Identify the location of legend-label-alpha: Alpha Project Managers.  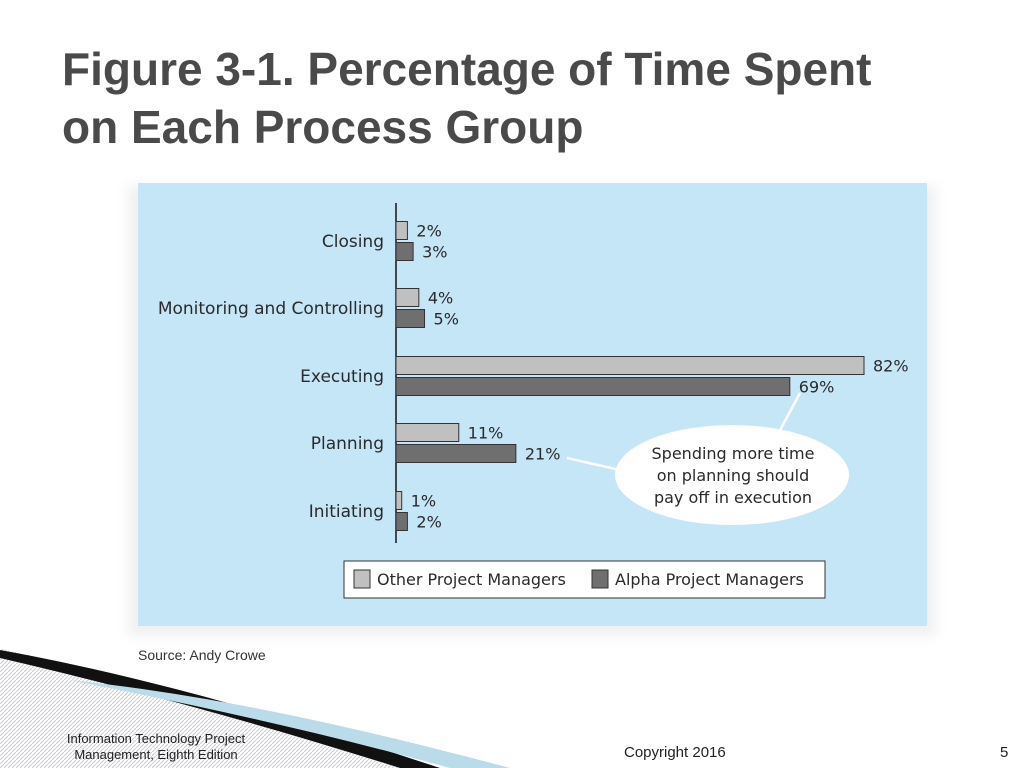
(709, 579).